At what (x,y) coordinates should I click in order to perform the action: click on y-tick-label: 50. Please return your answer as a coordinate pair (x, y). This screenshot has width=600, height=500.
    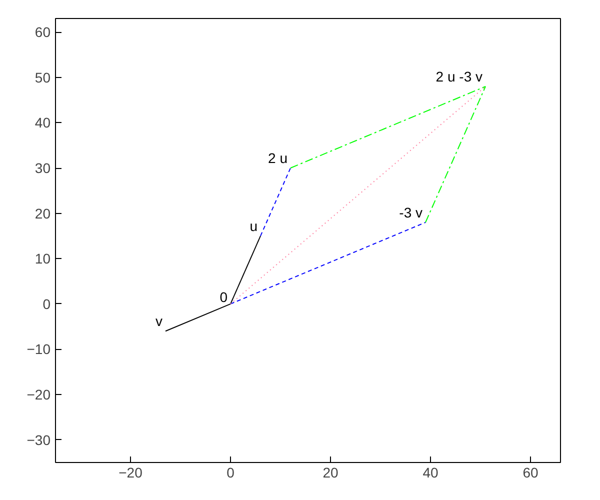
    Looking at the image, I should click on (42, 77).